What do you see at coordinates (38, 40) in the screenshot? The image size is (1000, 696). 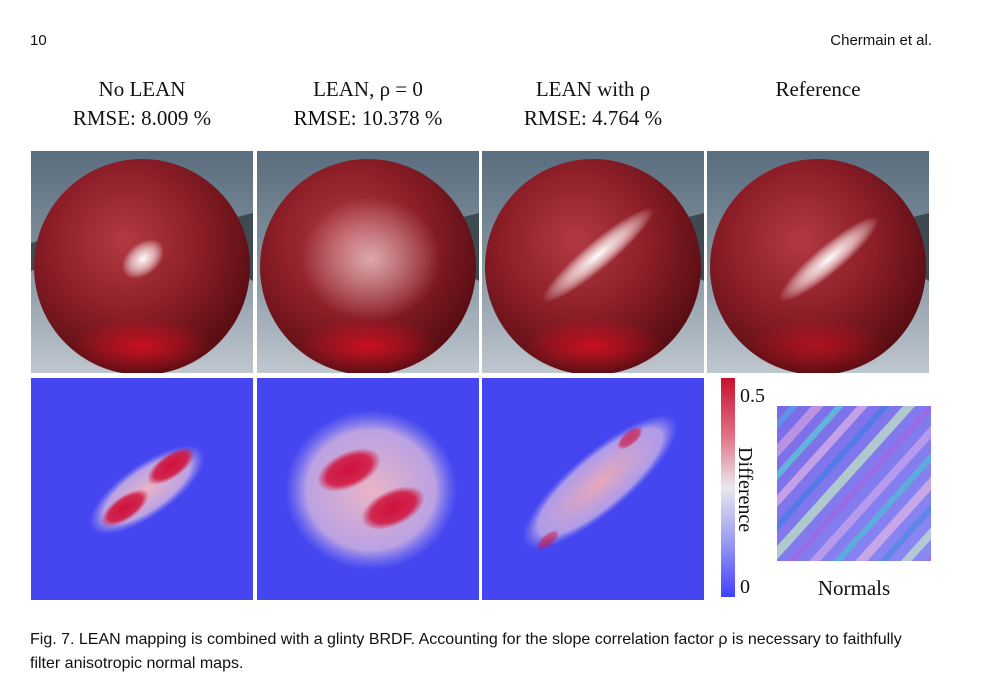 I see `page-number: 10` at bounding box center [38, 40].